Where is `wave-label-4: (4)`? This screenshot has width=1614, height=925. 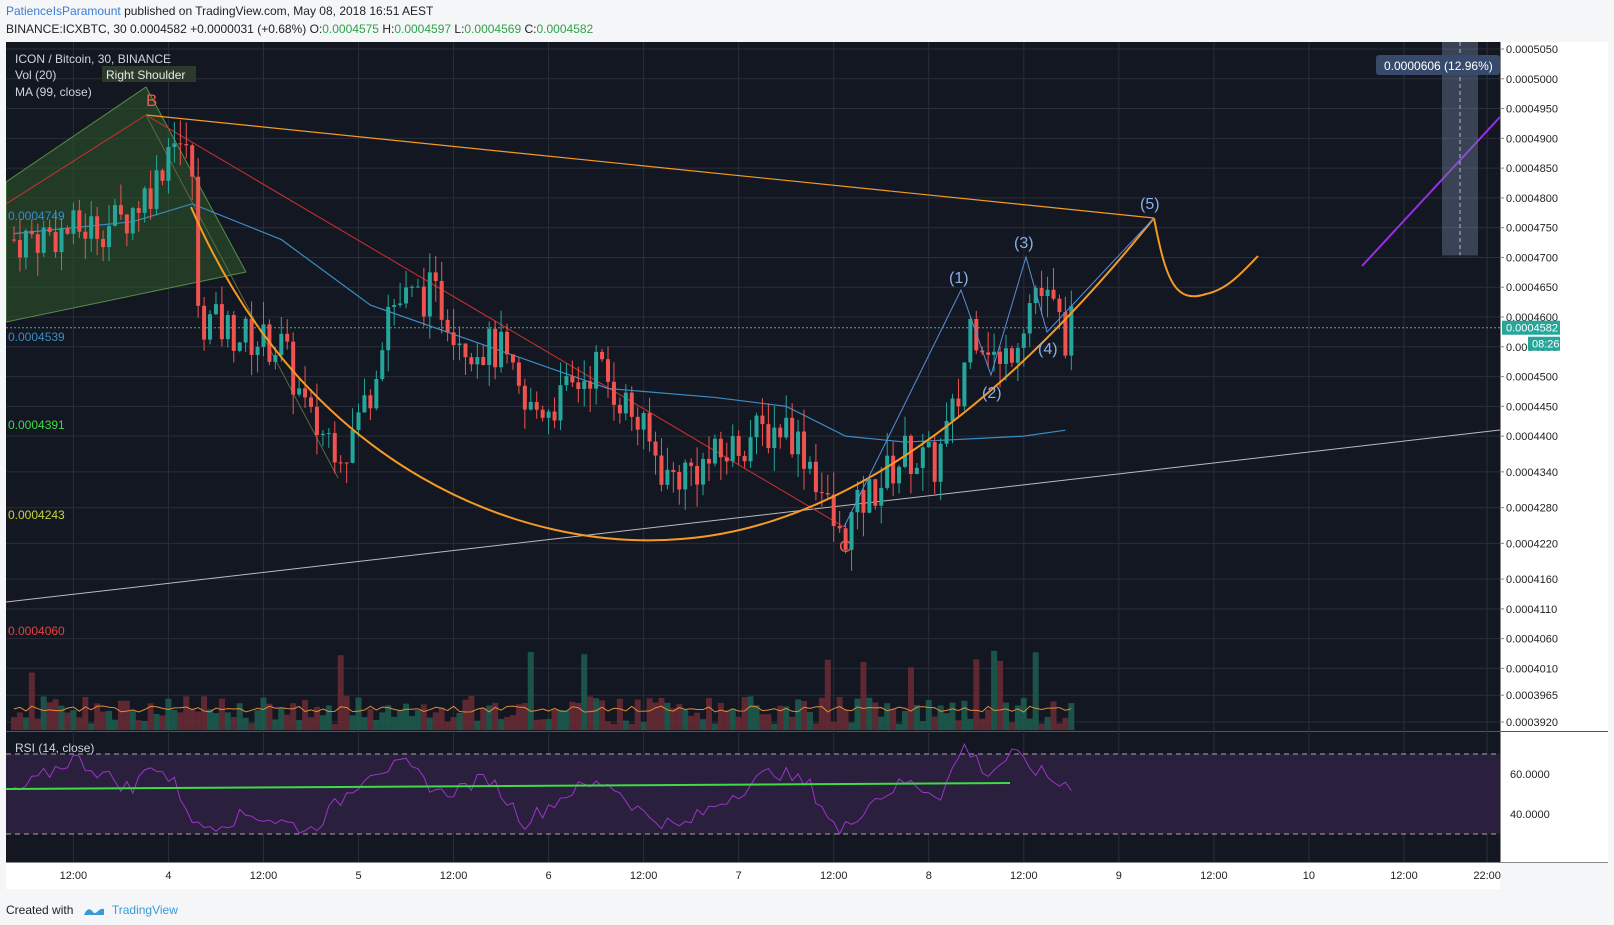 wave-label-4: (4) is located at coordinates (1048, 349).